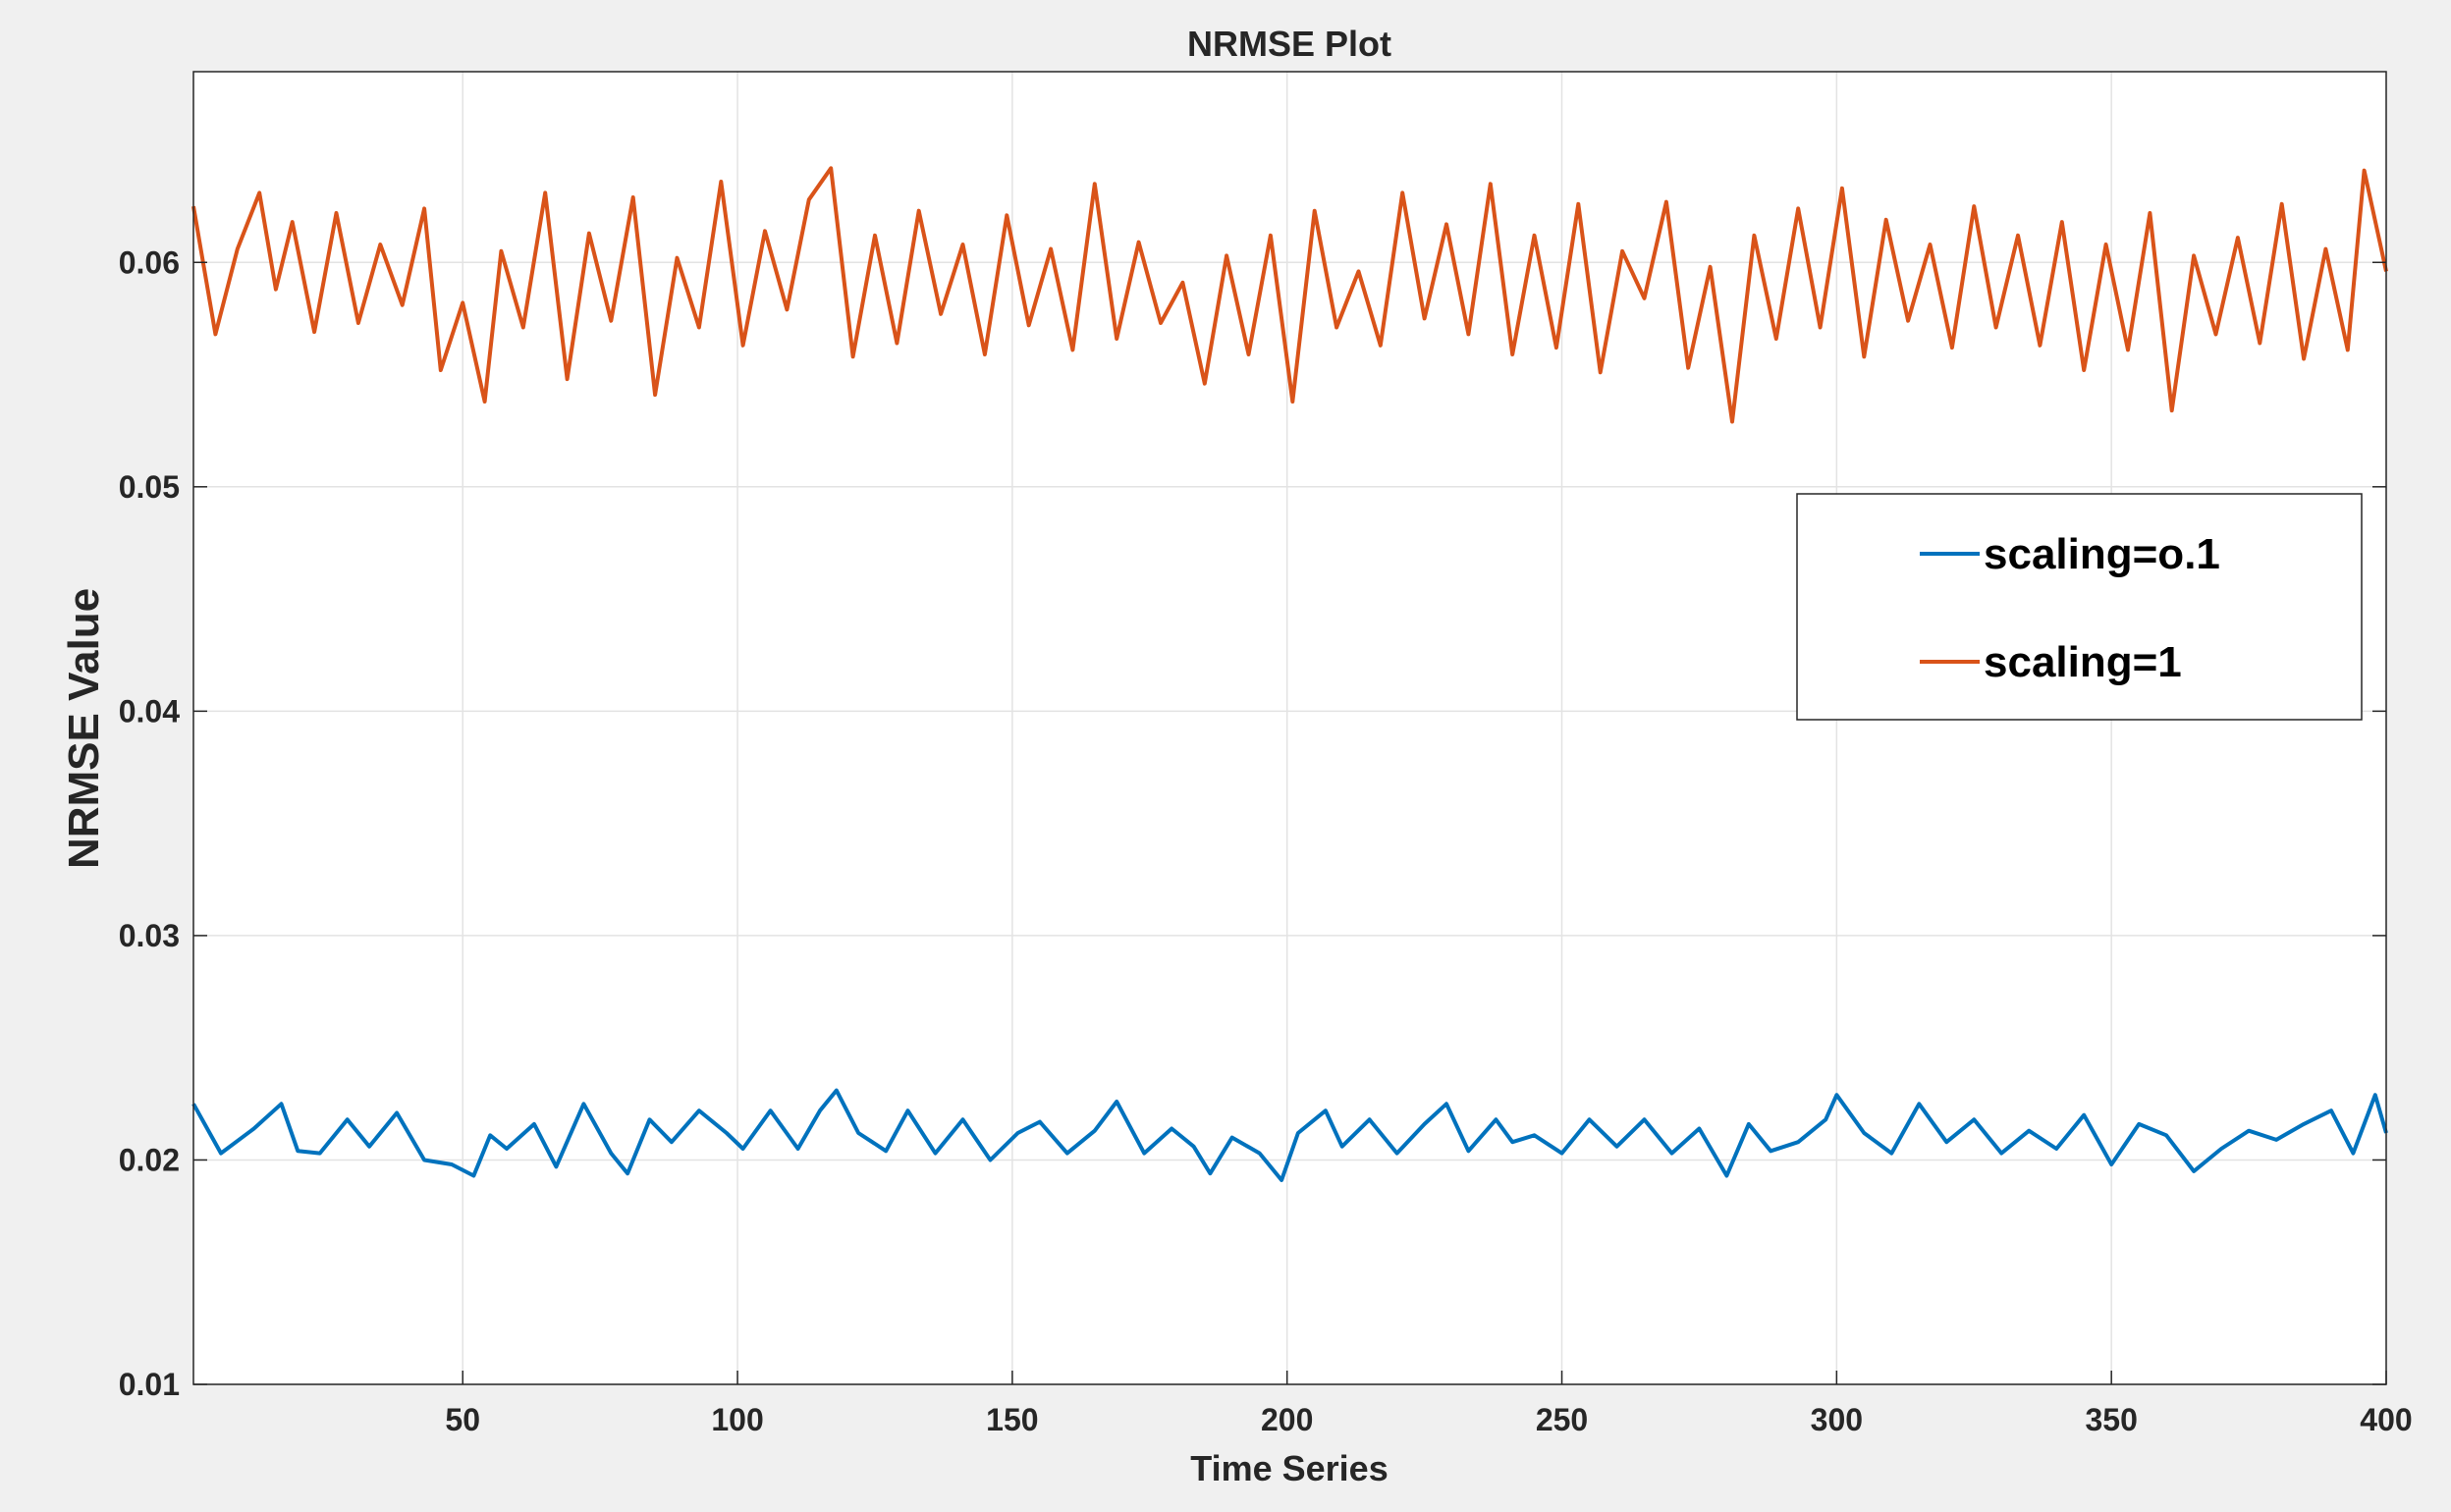 This screenshot has height=1512, width=2451. Describe the element at coordinates (1012, 1420) in the screenshot. I see `x-tick-label: 150` at that location.